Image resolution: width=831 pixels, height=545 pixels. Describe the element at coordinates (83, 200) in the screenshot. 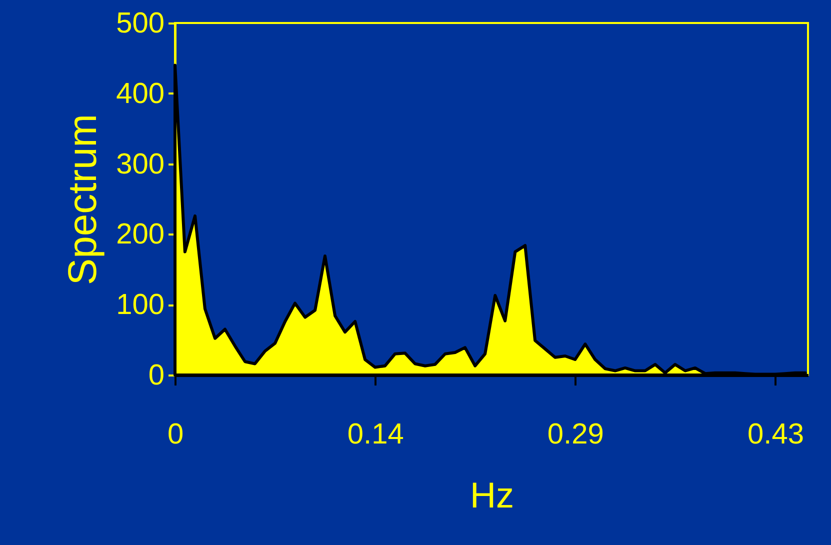

I see `y-axis-title: Spectrum` at that location.